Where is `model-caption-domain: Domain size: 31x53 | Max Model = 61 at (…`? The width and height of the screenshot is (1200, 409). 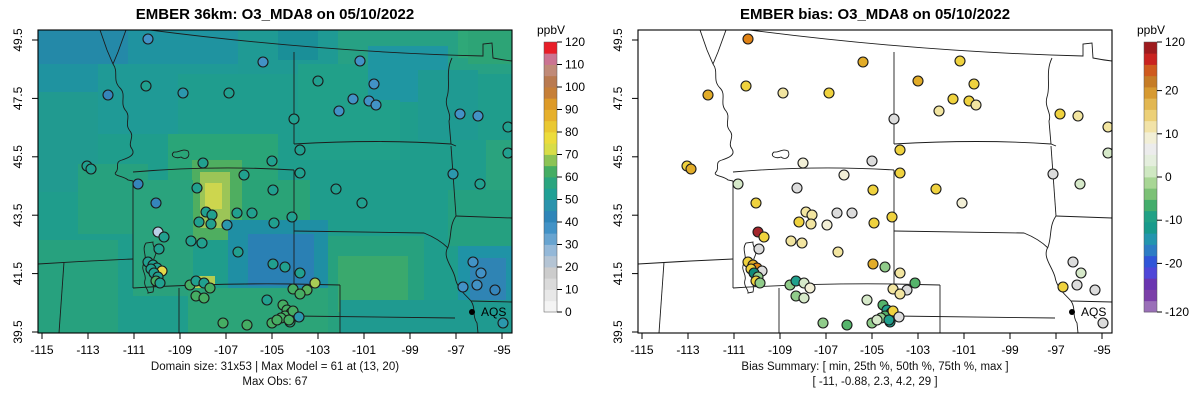
model-caption-domain: Domain size: 31x53 | Max Model = 61 at (… is located at coordinates (275, 367).